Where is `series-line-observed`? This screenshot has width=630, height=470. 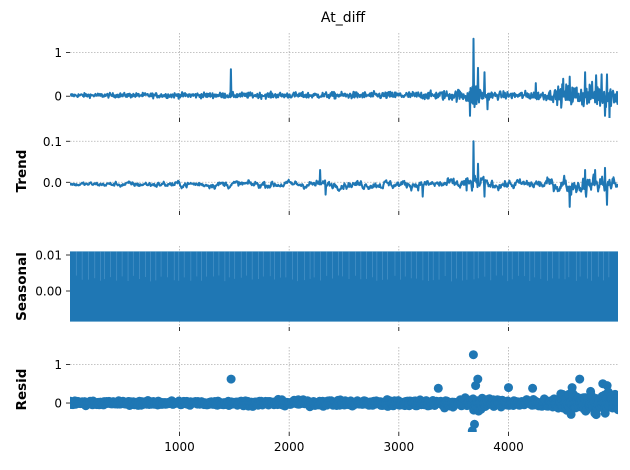
series-line-observed is located at coordinates (344, 77).